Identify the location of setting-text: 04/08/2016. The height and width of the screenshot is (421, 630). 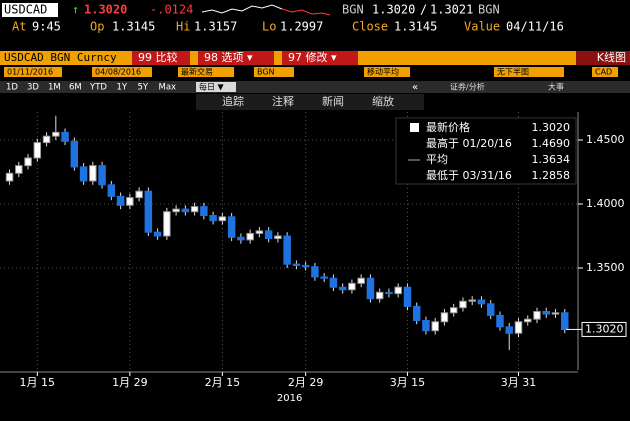
(118, 72).